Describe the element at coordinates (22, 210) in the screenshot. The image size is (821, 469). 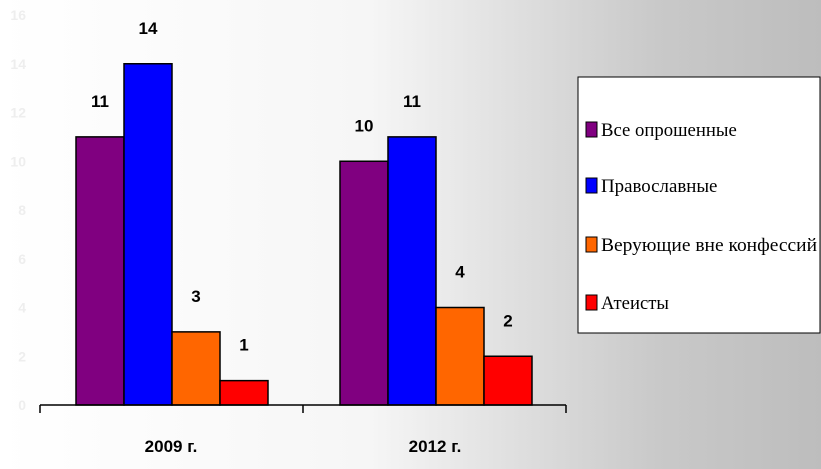
I see `y-tick-label: 8` at that location.